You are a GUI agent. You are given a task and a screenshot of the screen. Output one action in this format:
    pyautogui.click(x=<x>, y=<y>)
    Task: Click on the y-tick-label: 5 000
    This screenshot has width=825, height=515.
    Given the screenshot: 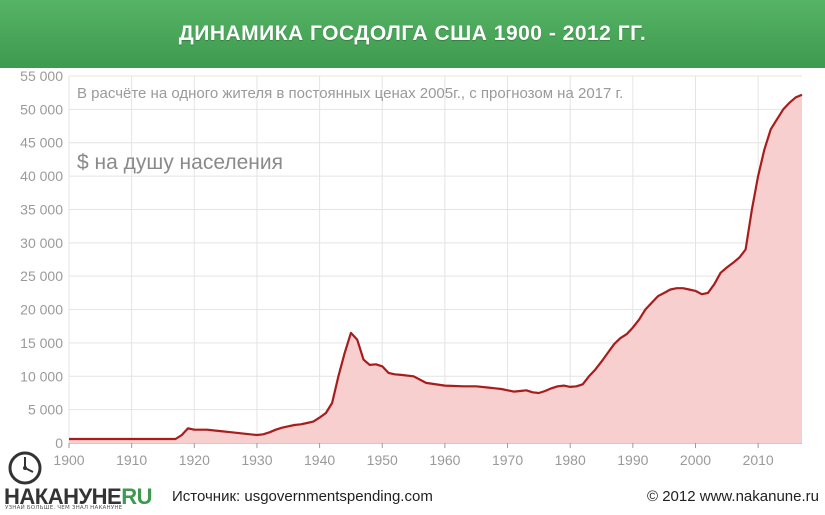 What is the action you would take?
    pyautogui.click(x=45, y=410)
    